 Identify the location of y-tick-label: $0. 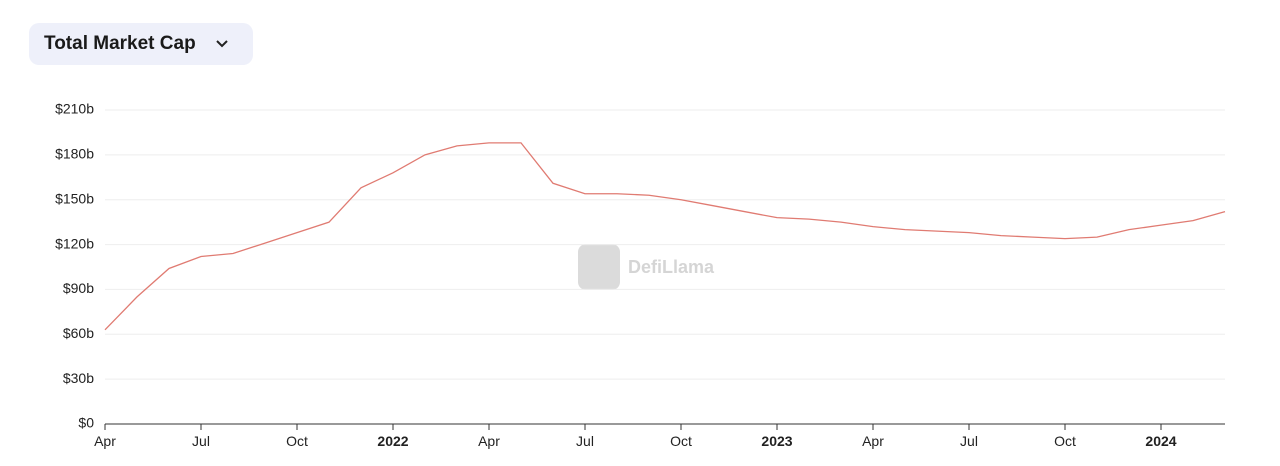
(86, 423).